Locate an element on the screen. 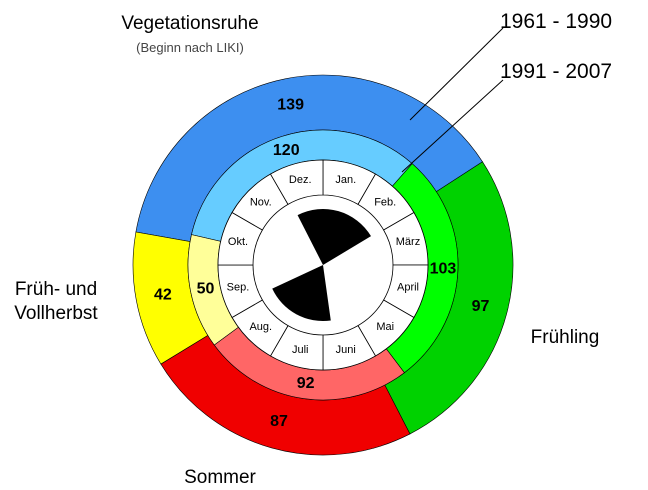 The image size is (648, 490). value-label: 120 is located at coordinates (286, 150).